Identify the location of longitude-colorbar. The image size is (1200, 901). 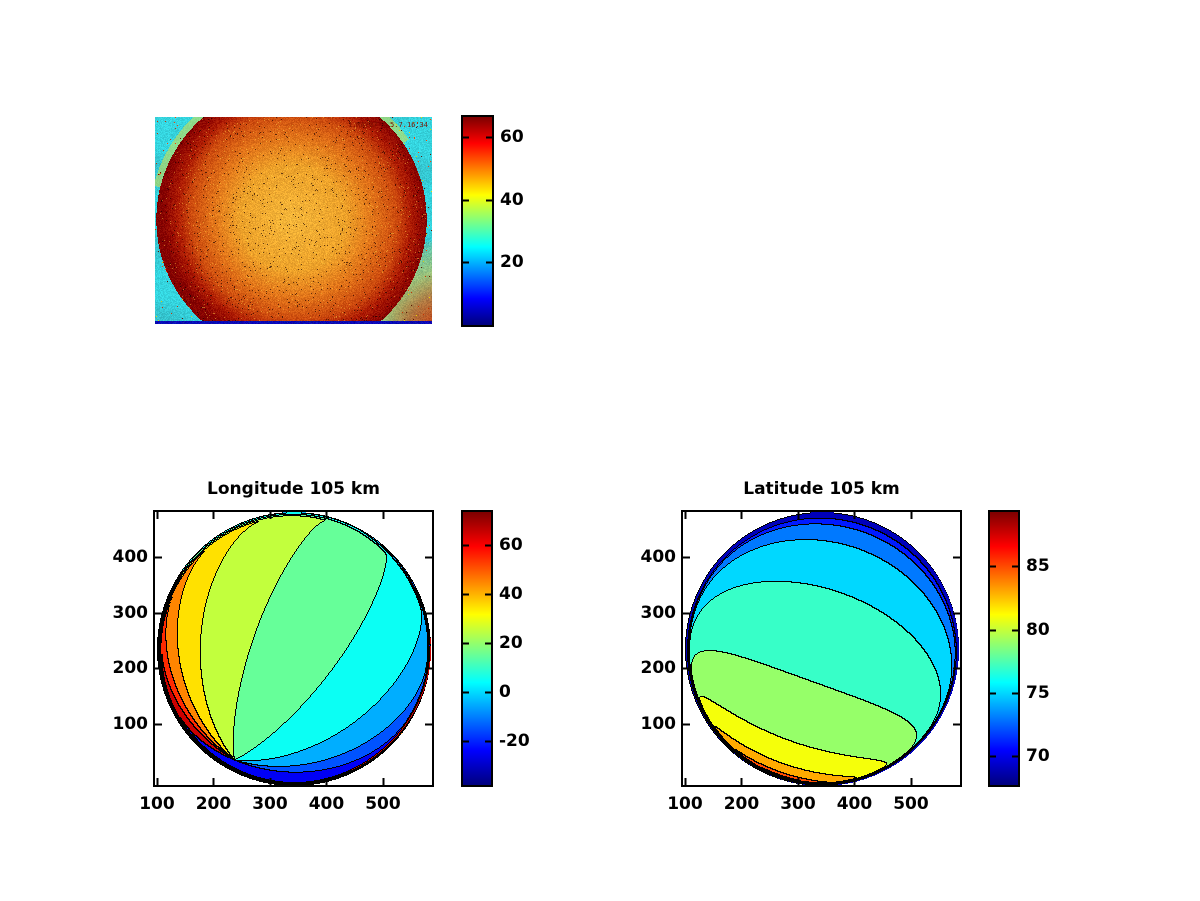
(477, 648).